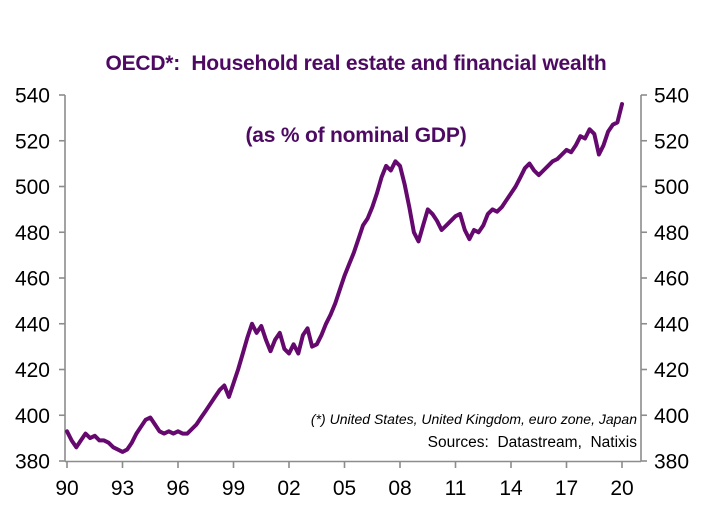 Image resolution: width=712 pixels, height=515 pixels. I want to click on y-axis-label-right: 420, so click(671, 370).